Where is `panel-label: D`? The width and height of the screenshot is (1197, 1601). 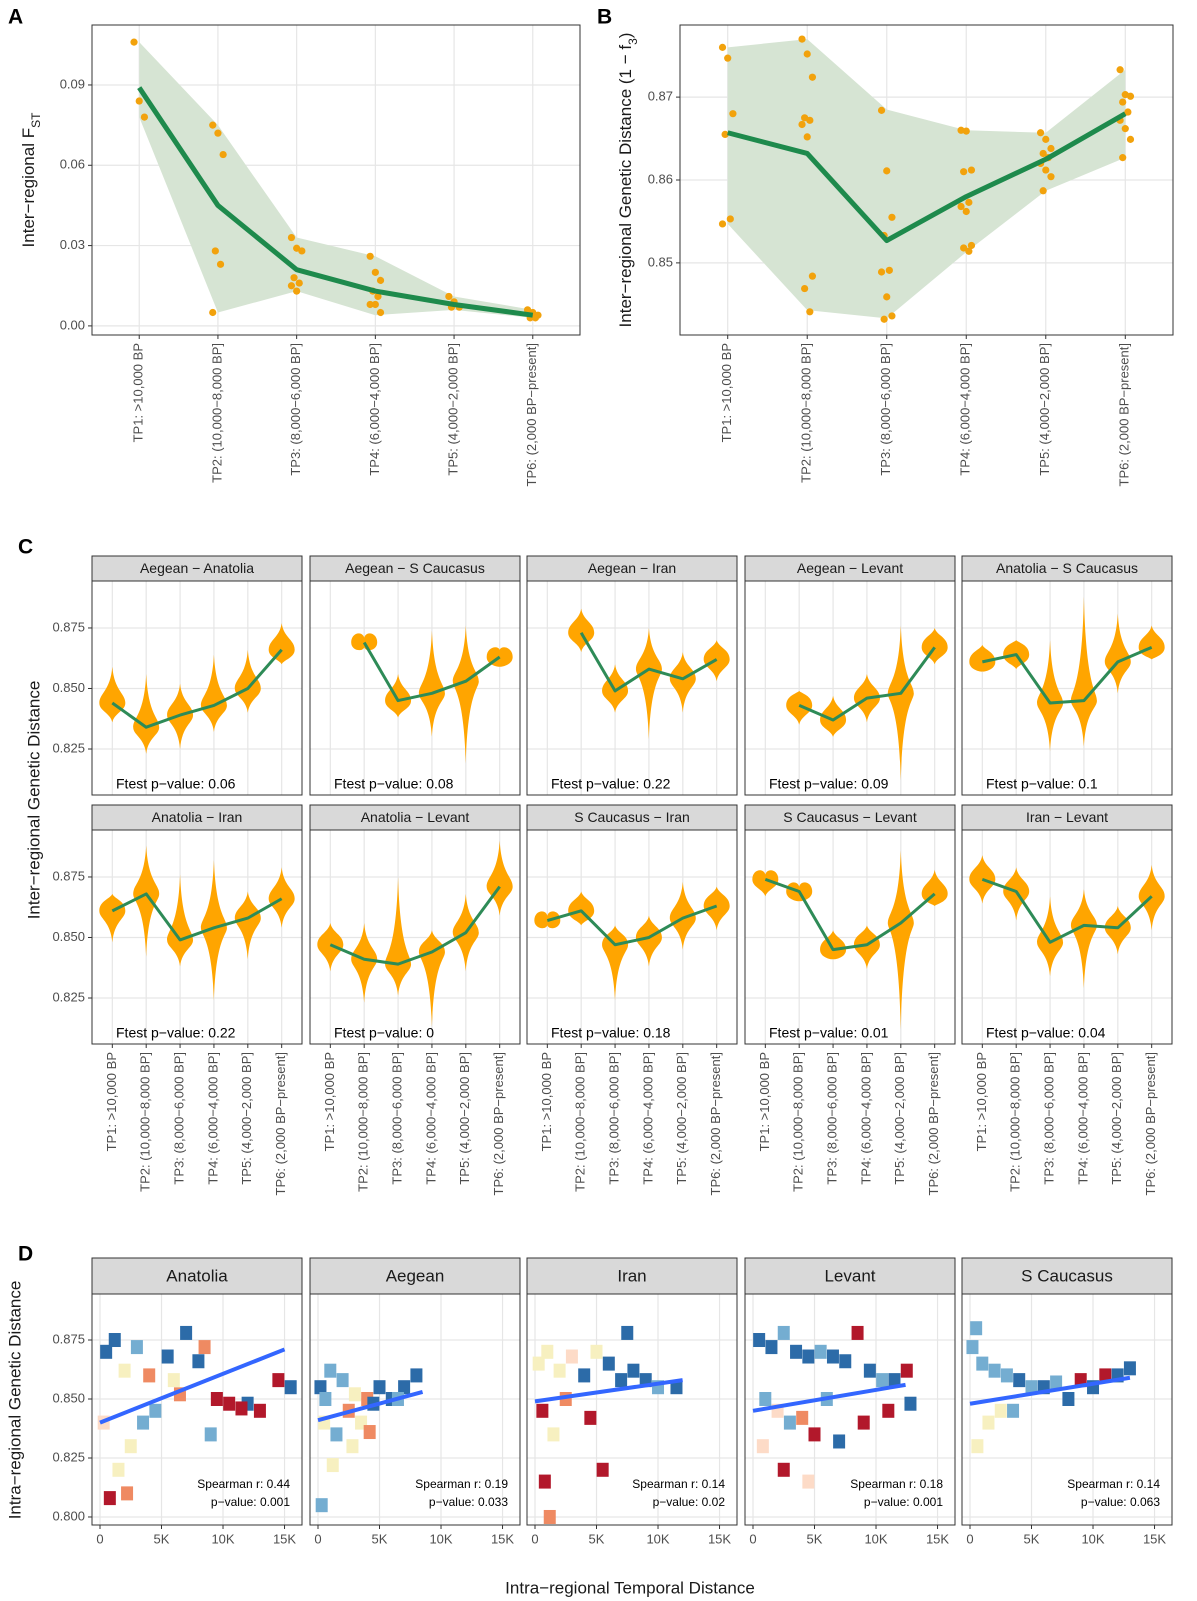 panel-label: D is located at coordinates (25, 1254).